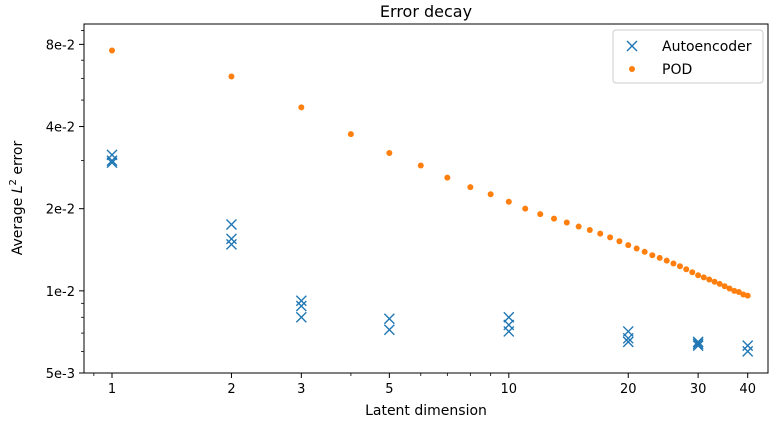 This screenshot has height=423, width=769. What do you see at coordinates (426, 411) in the screenshot?
I see `x-axis-label: Latent dimension` at bounding box center [426, 411].